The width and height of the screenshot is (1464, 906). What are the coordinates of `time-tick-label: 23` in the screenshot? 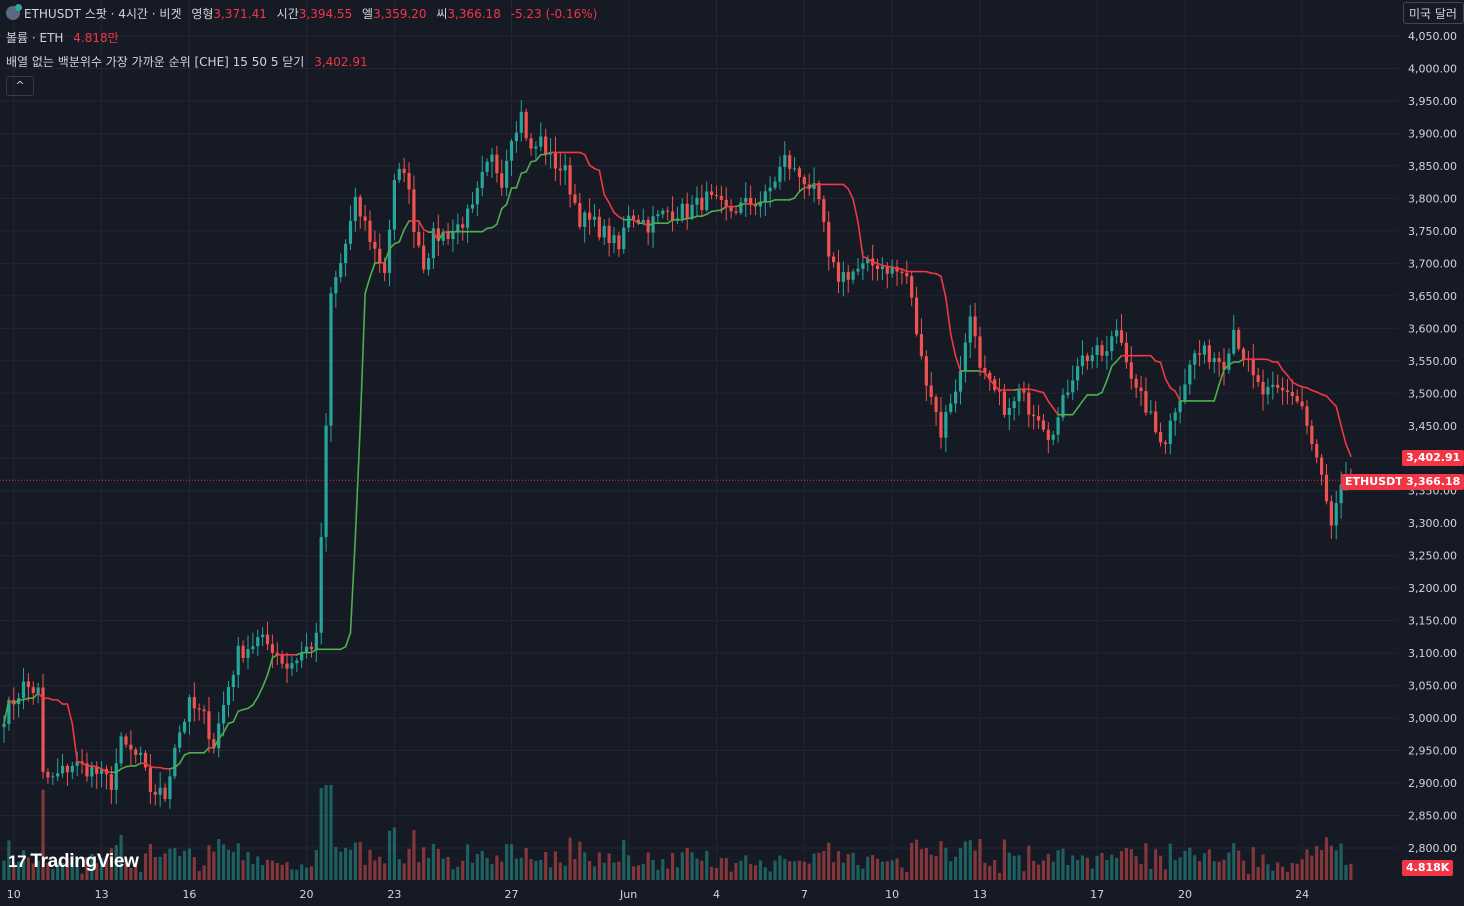 It's located at (394, 894).